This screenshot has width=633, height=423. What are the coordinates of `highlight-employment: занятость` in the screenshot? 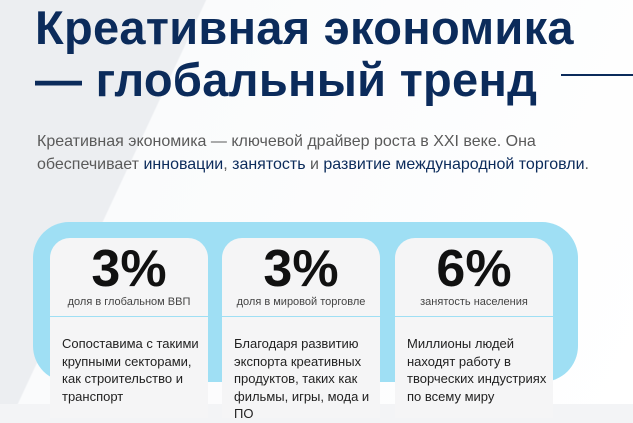 It's located at (269, 164).